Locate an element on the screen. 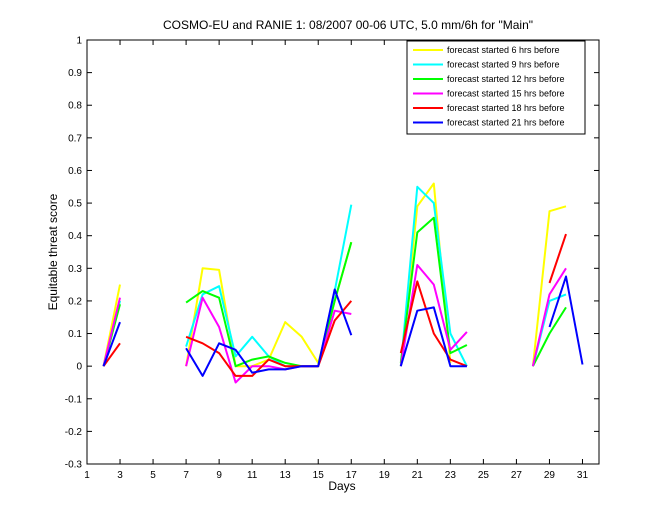 The width and height of the screenshot is (660, 520). legend-item: forecast started 21 hrs before is located at coordinates (489, 123).